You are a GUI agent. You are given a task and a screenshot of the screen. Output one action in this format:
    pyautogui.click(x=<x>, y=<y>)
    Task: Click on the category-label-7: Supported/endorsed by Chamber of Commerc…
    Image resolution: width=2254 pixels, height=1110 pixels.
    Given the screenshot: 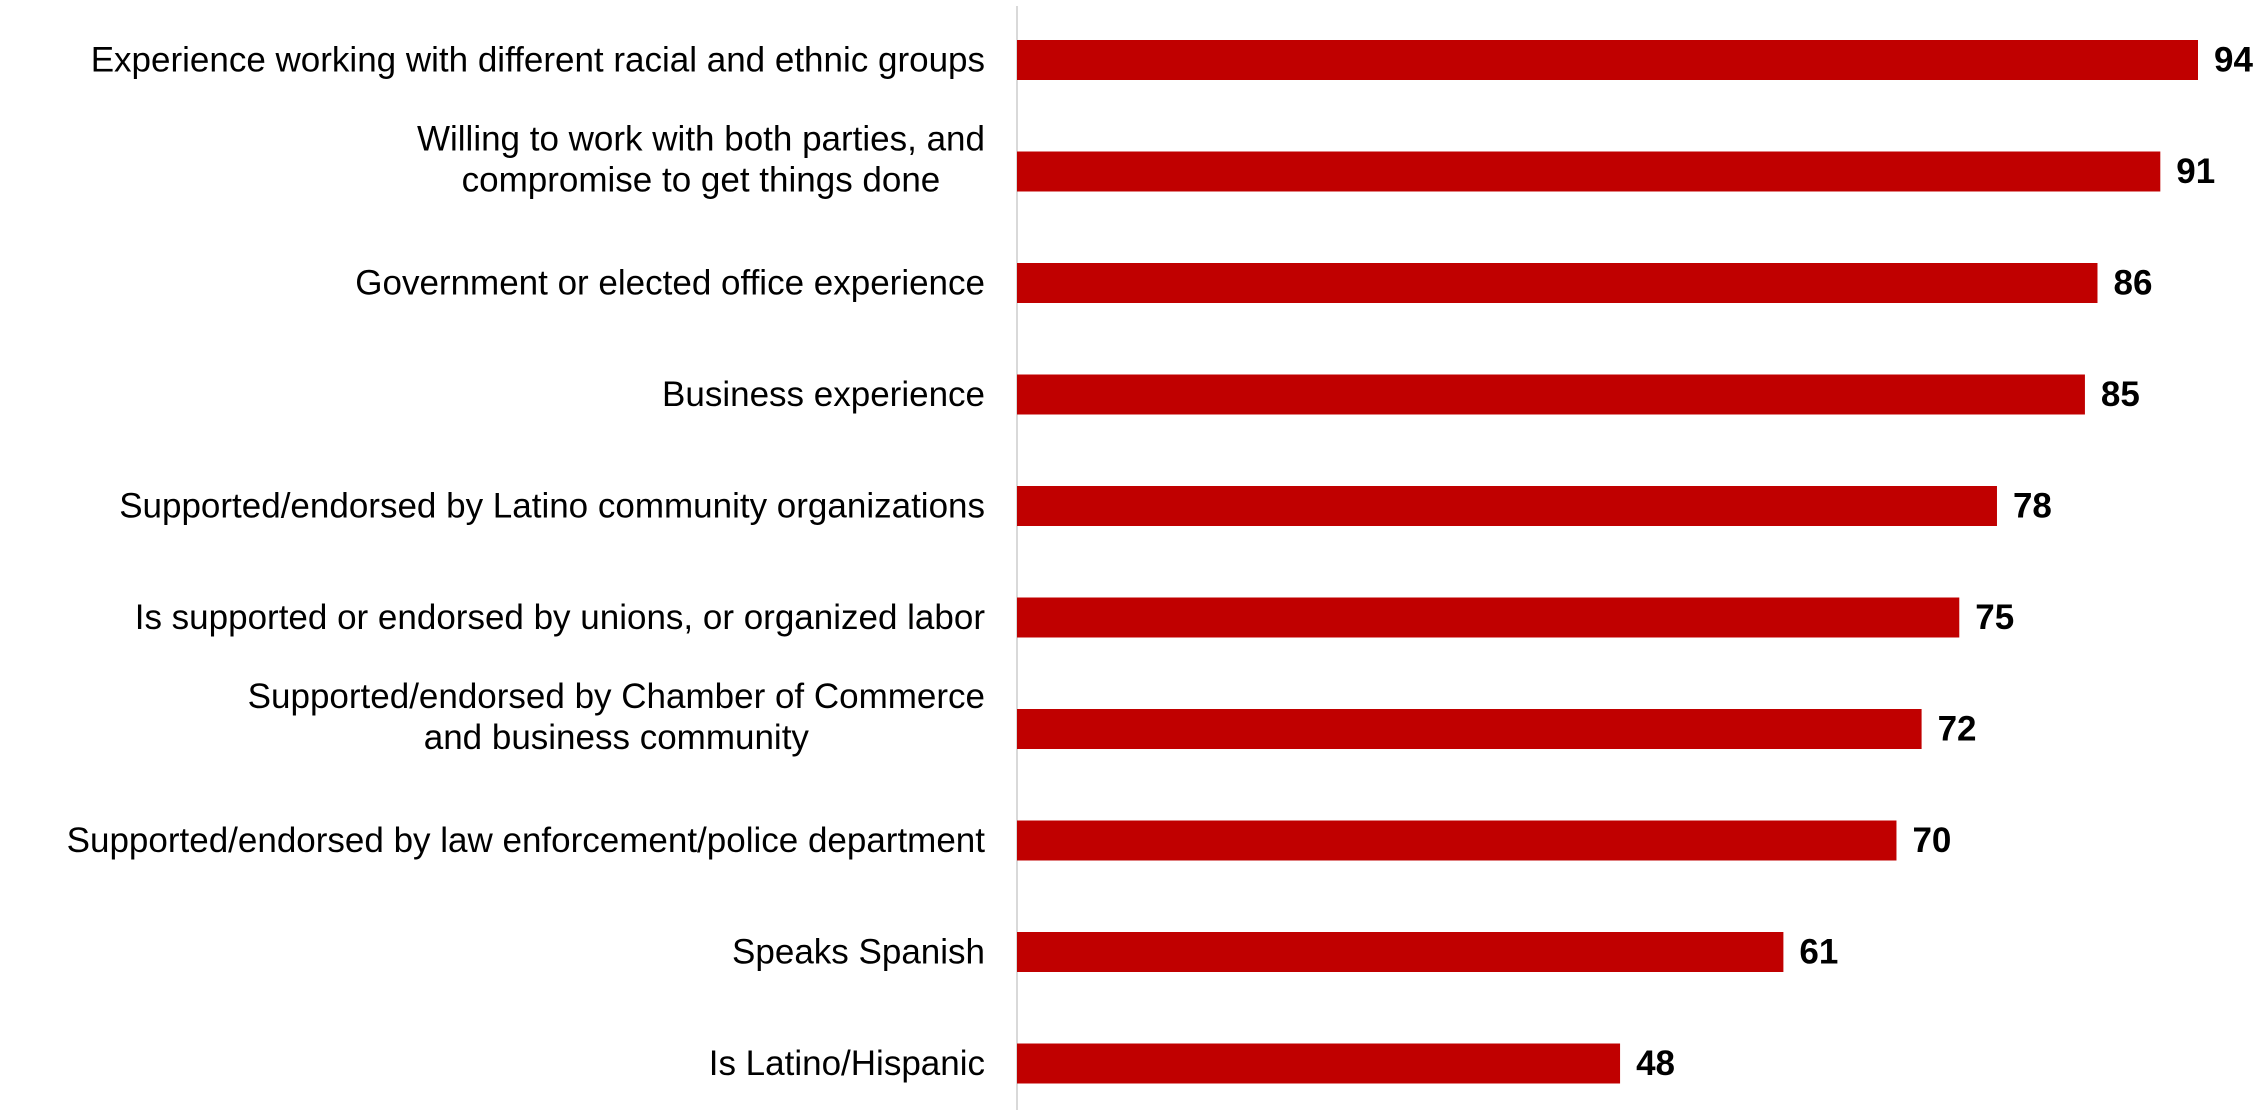 What is the action you would take?
    pyautogui.click(x=616, y=717)
    